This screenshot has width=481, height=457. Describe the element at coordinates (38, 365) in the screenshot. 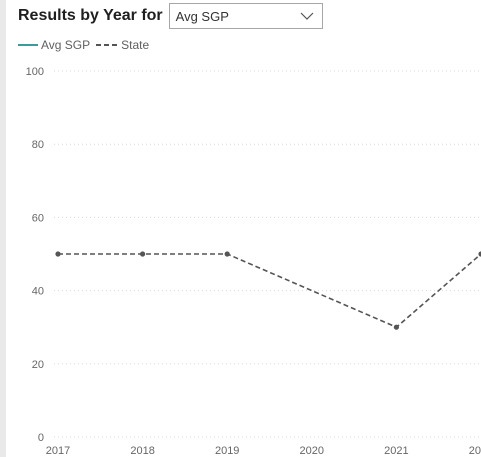

I see `y-tick-label-20: 20` at that location.